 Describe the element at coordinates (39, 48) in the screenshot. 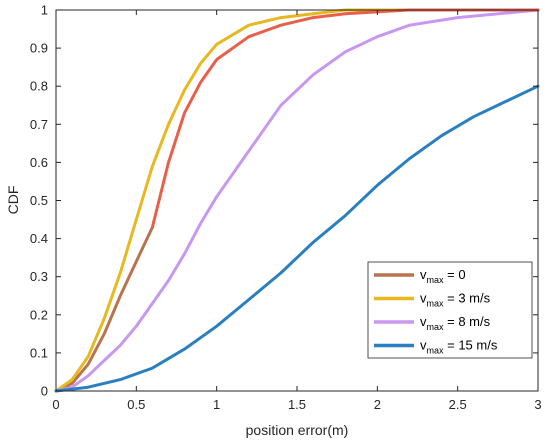

I see `y-tick-label-9: 0.9` at that location.